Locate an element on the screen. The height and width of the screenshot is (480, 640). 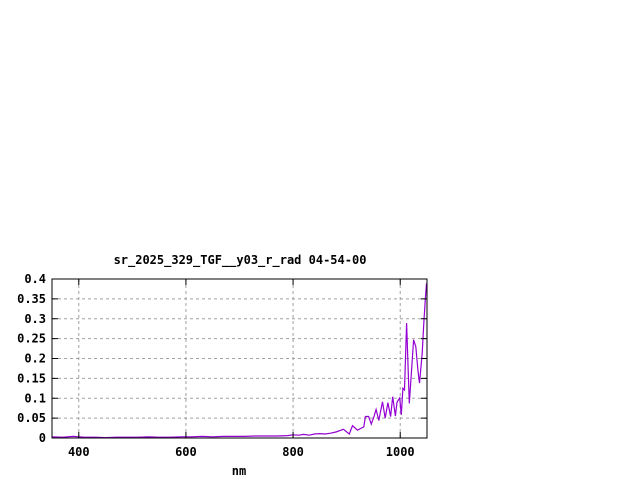
y-tick-label: 0.35 is located at coordinates (31, 299).